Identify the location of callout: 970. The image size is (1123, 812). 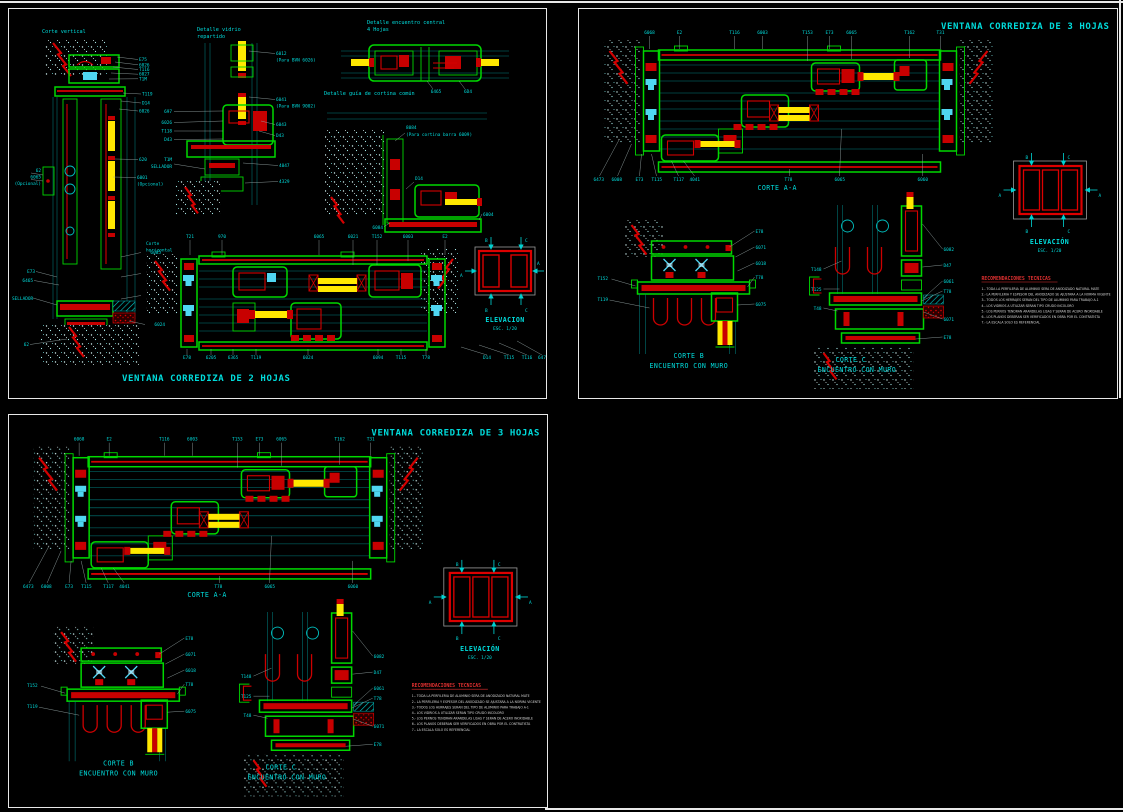
(222, 237).